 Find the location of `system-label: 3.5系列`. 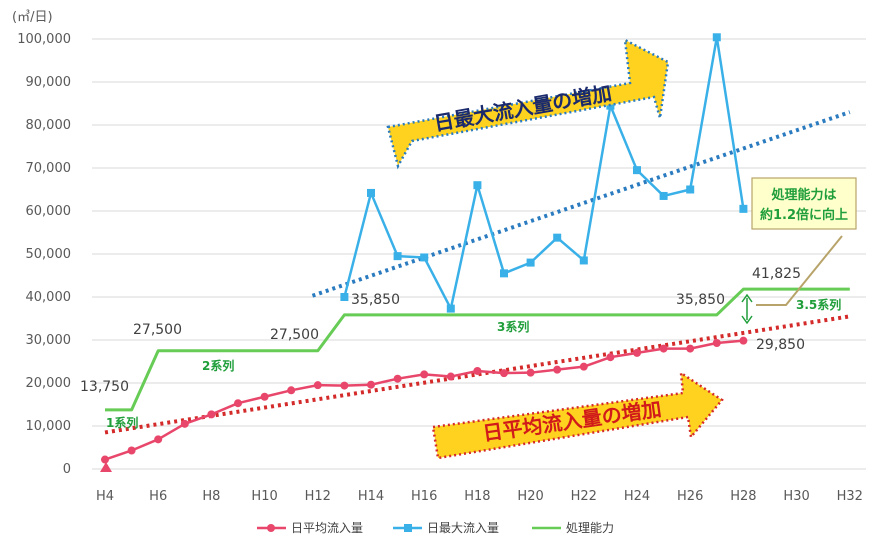

system-label: 3.5系列 is located at coordinates (818, 304).